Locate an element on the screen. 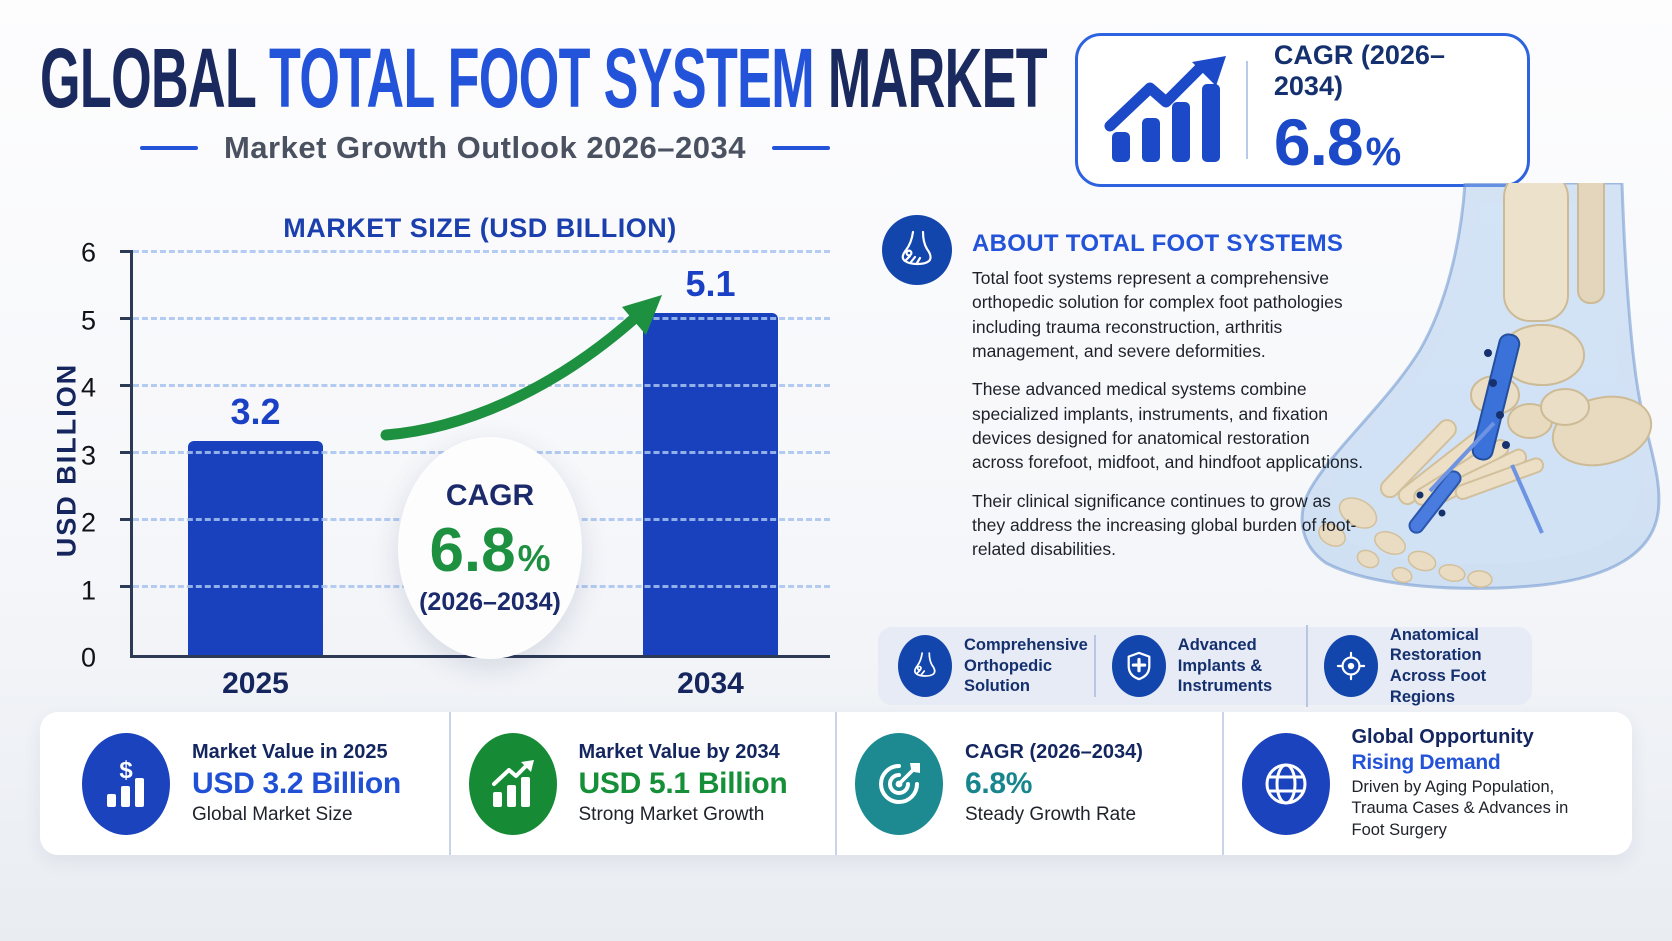  cagr-box-value: 6.8 is located at coordinates (1318, 142).